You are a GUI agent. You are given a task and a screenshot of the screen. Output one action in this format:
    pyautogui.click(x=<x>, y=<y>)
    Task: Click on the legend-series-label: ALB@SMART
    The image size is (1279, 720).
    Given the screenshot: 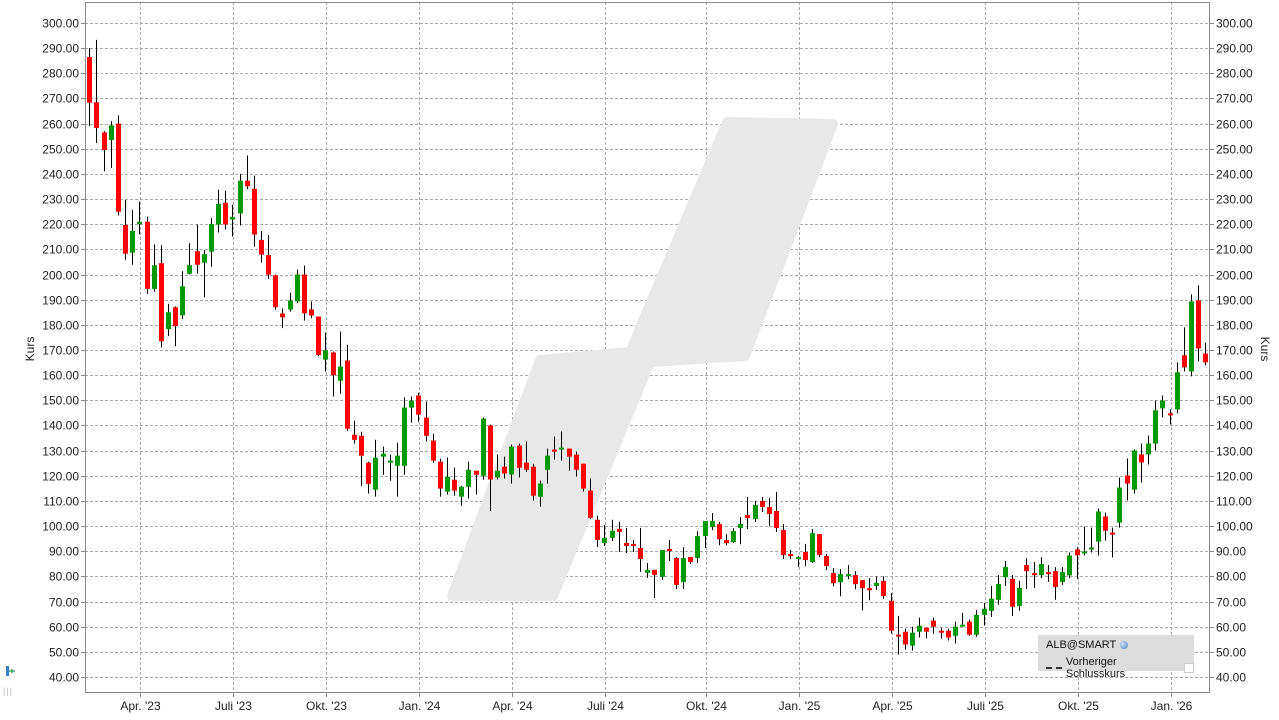 What is the action you would take?
    pyautogui.click(x=1081, y=645)
    